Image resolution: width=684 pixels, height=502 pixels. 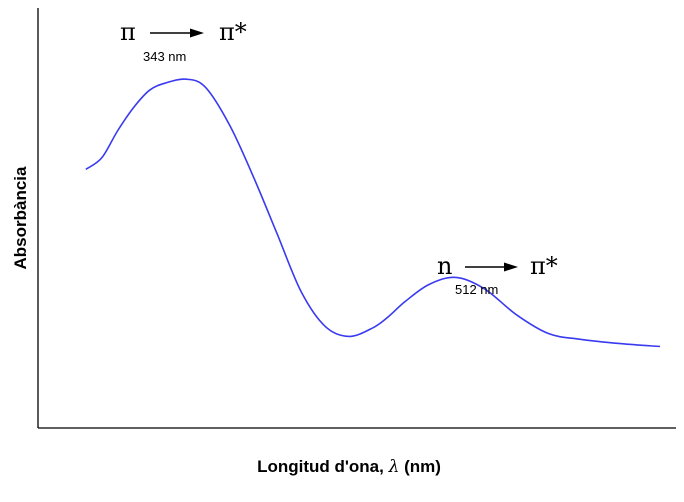 I want to click on annotation-n-pi-star: n π* 512 nm, so click(x=497, y=274).